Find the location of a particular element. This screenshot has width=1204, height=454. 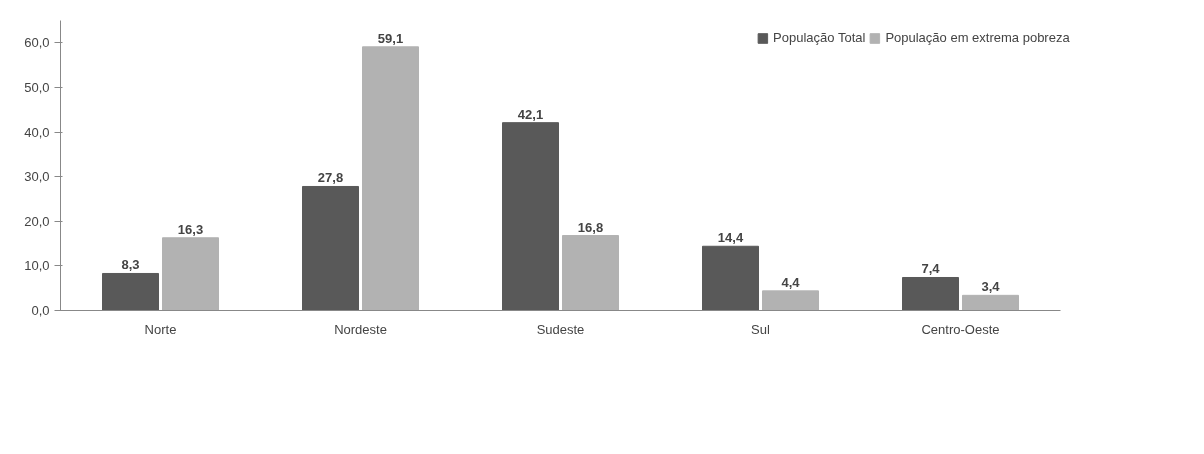

data-label: 3,4 is located at coordinates (991, 287).